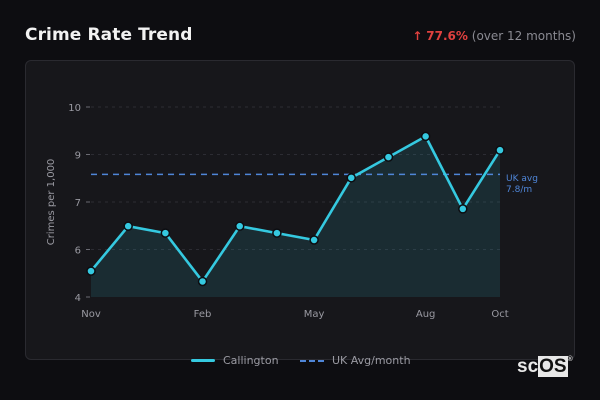  Describe the element at coordinates (51, 202) in the screenshot. I see `y-axis-label: Crimes per 1,000` at that location.